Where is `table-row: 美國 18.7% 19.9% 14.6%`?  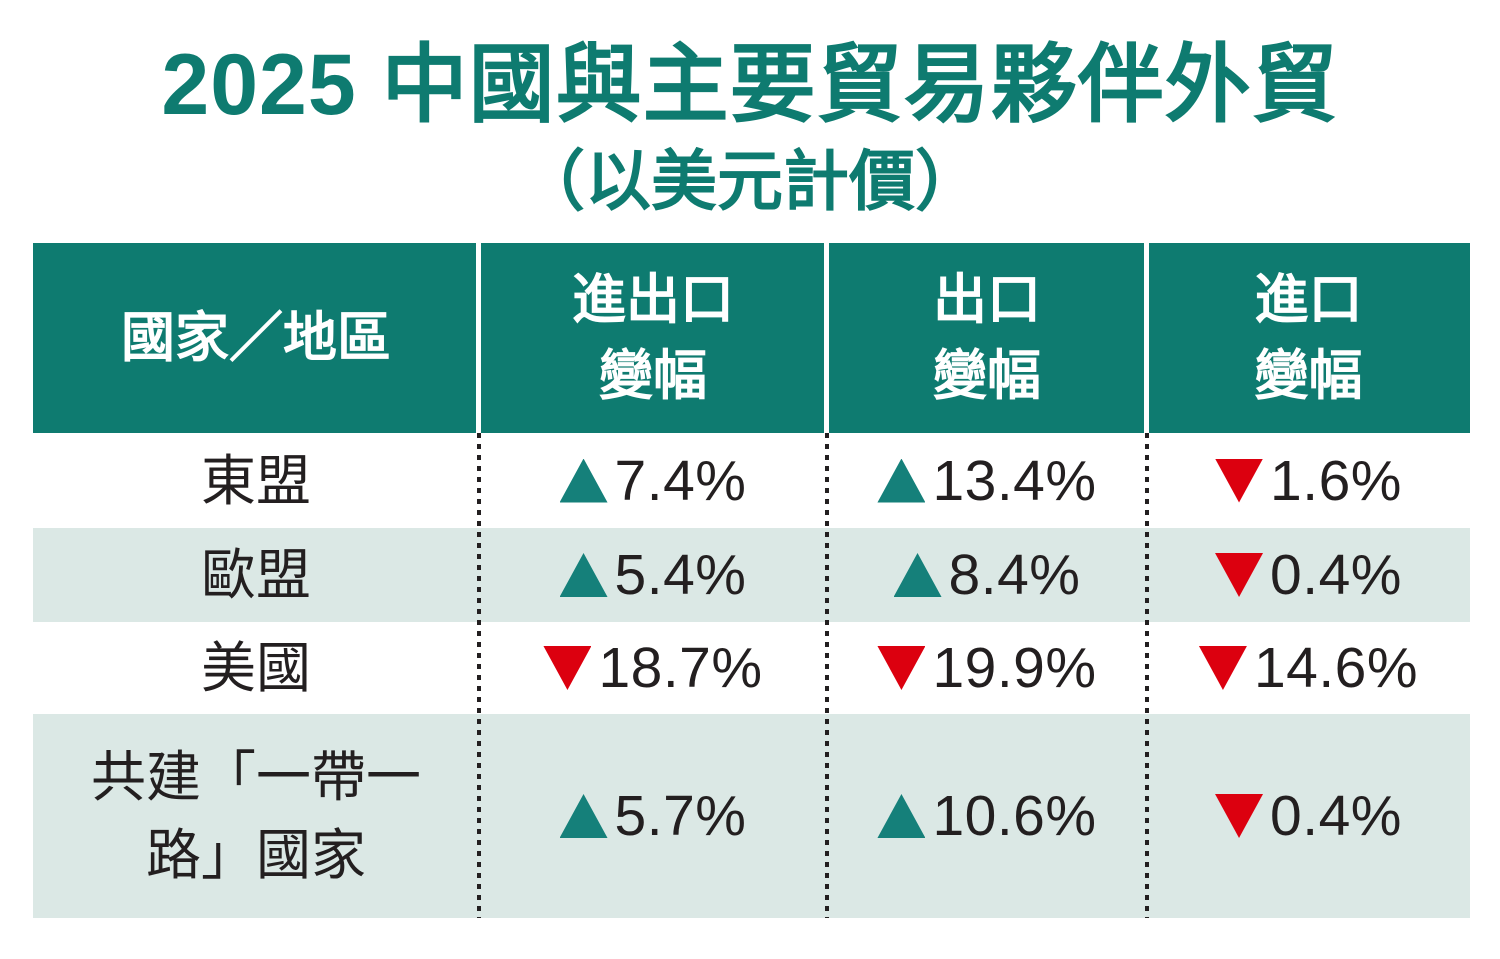
table-row: 美國 18.7% 19.9% 14.6% is located at coordinates (751, 668).